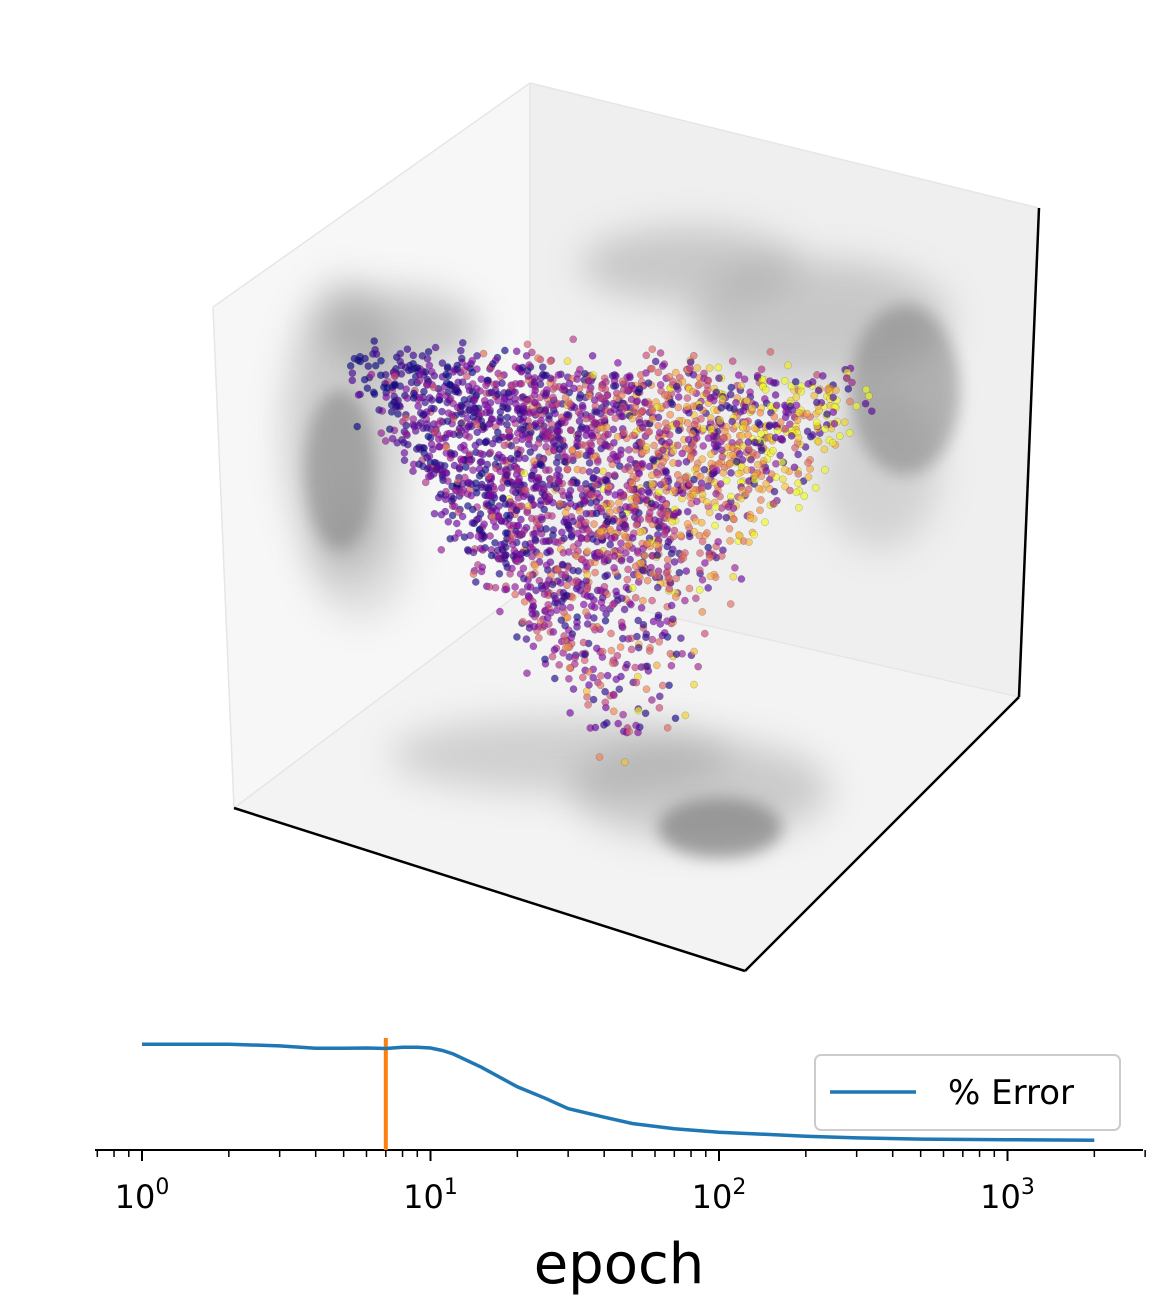 The height and width of the screenshot is (1297, 1174). Describe the element at coordinates (371, 195) in the screenshot. I see `pane-edge` at that location.